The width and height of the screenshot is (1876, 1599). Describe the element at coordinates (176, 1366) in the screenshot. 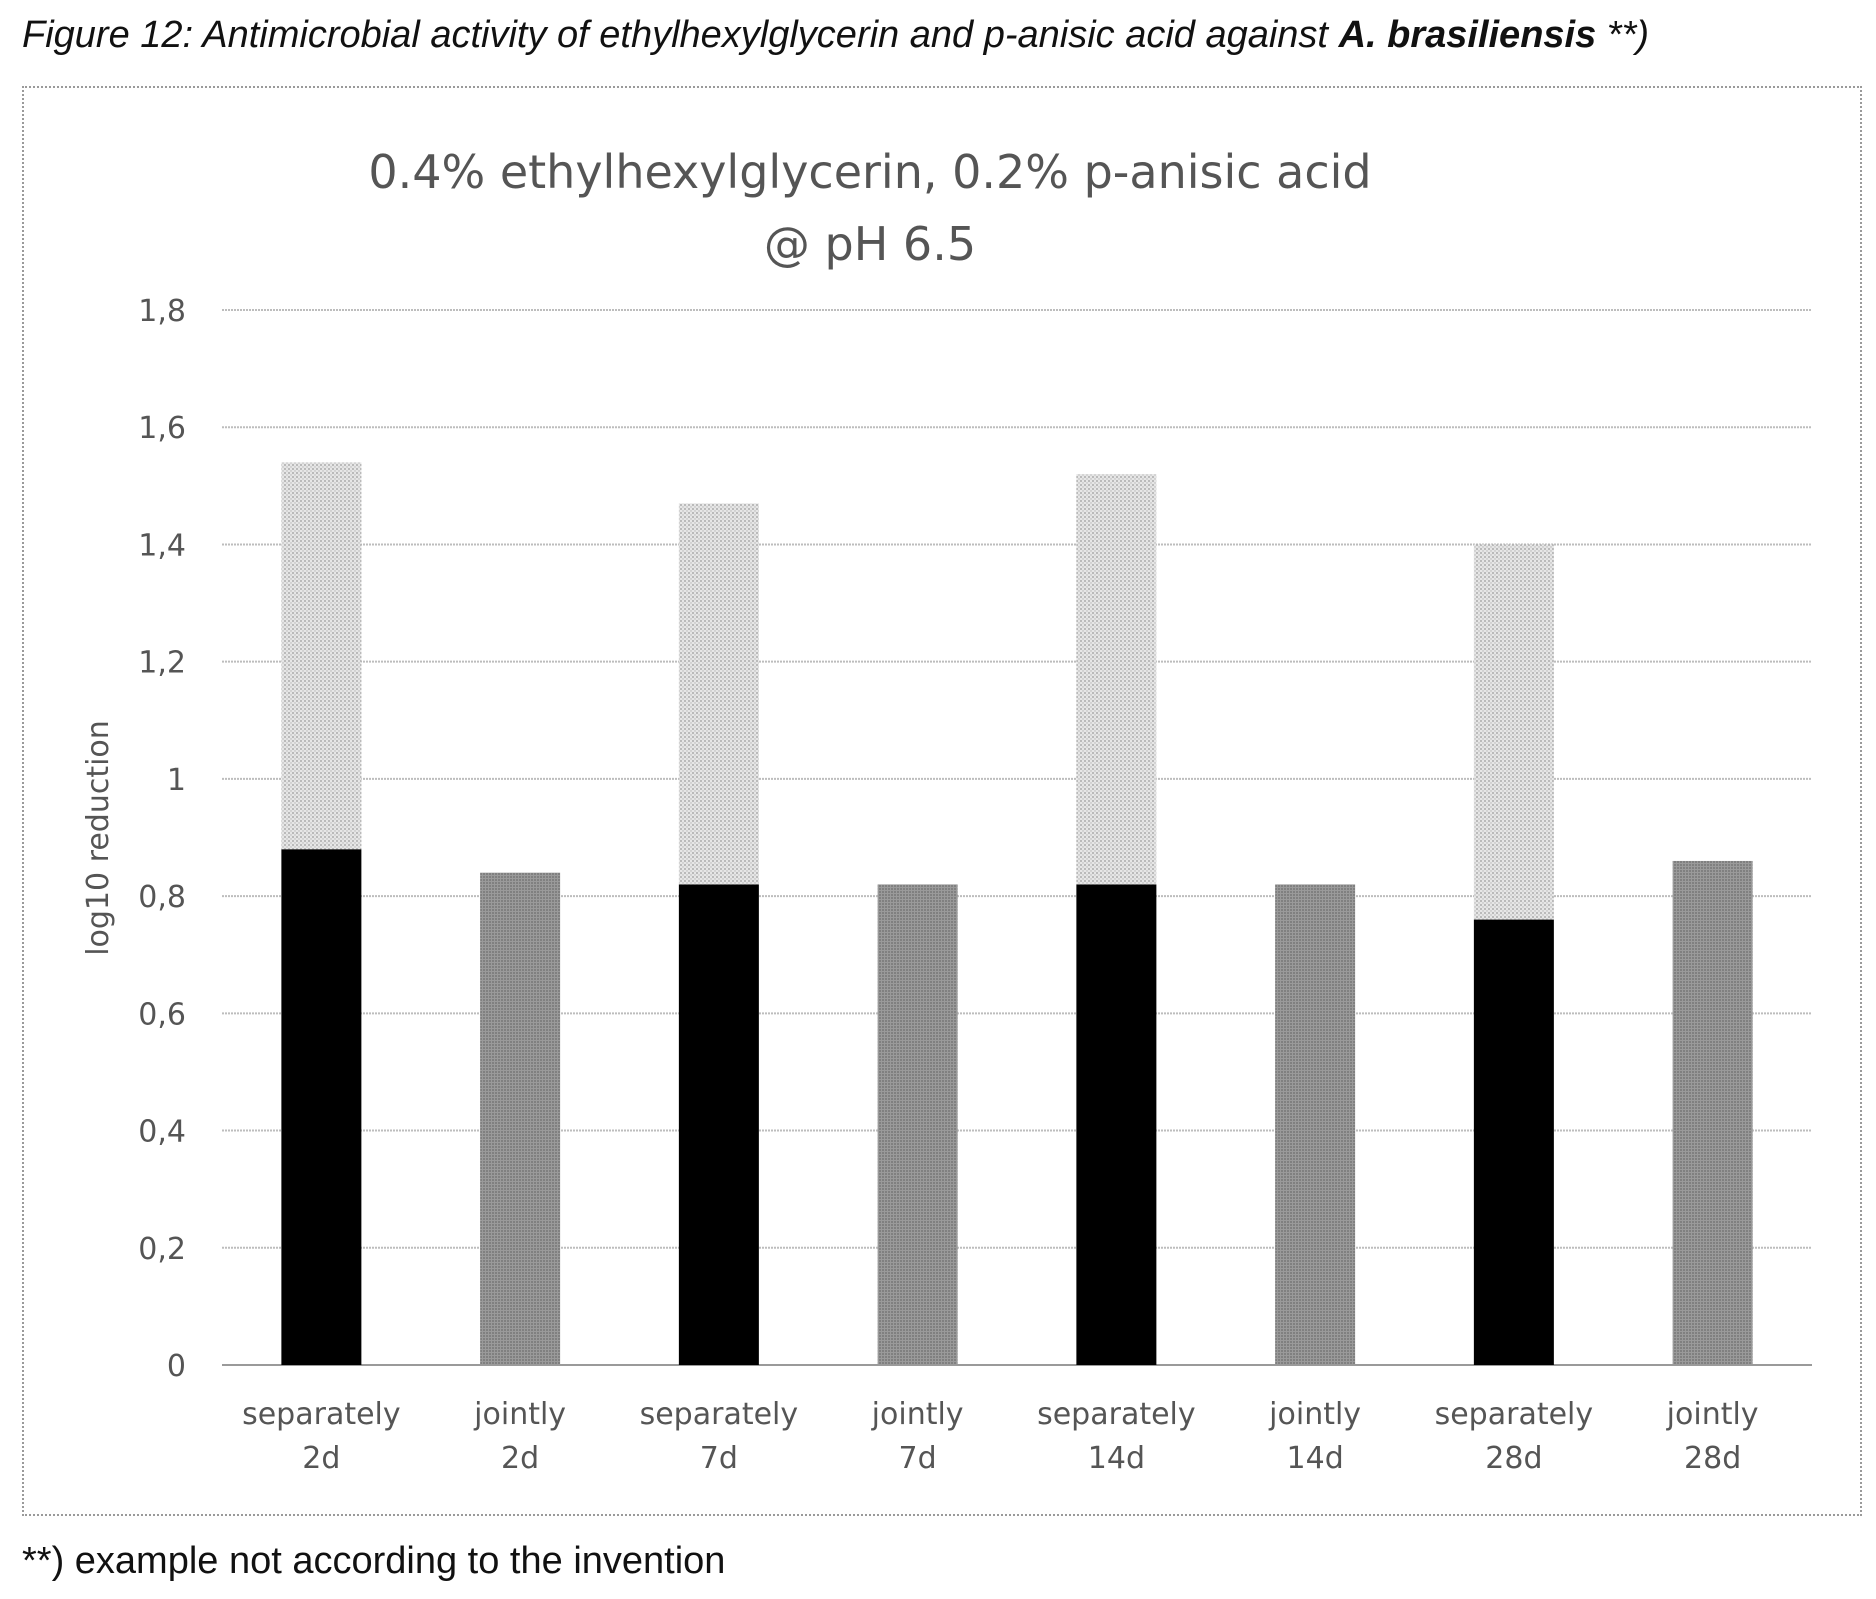

I see `y-tick-label: 0` at that location.